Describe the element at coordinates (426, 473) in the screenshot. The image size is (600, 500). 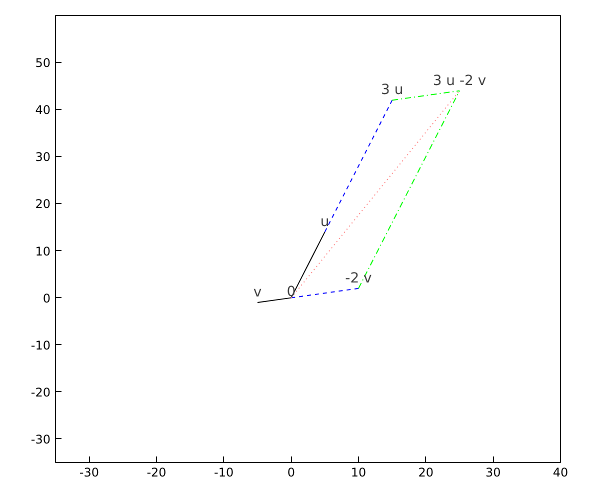
I see `x-tick-label: 20` at that location.